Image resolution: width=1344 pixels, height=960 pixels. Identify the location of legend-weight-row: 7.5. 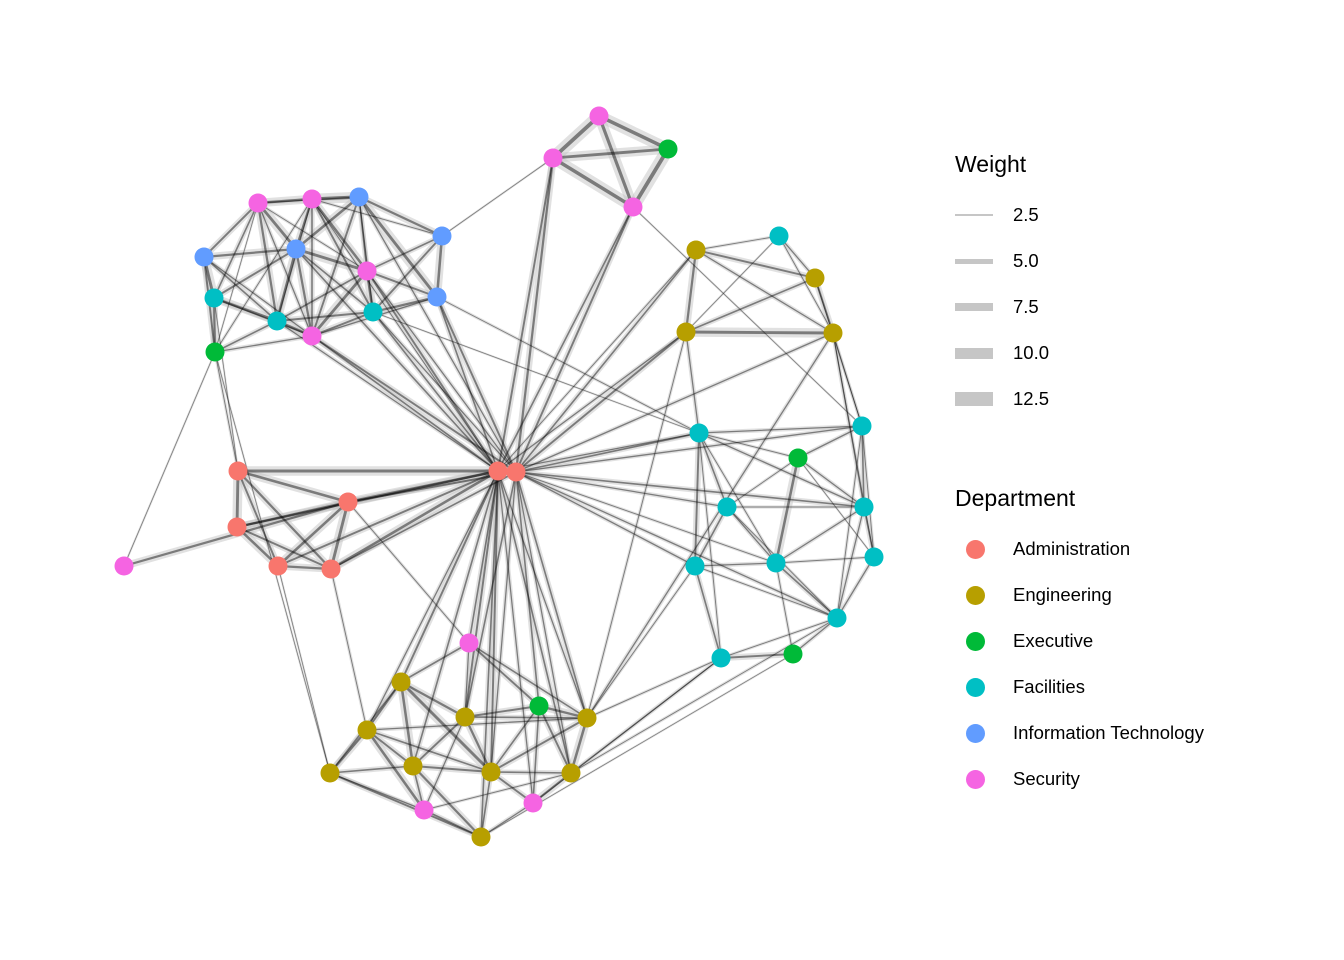
(1002, 307).